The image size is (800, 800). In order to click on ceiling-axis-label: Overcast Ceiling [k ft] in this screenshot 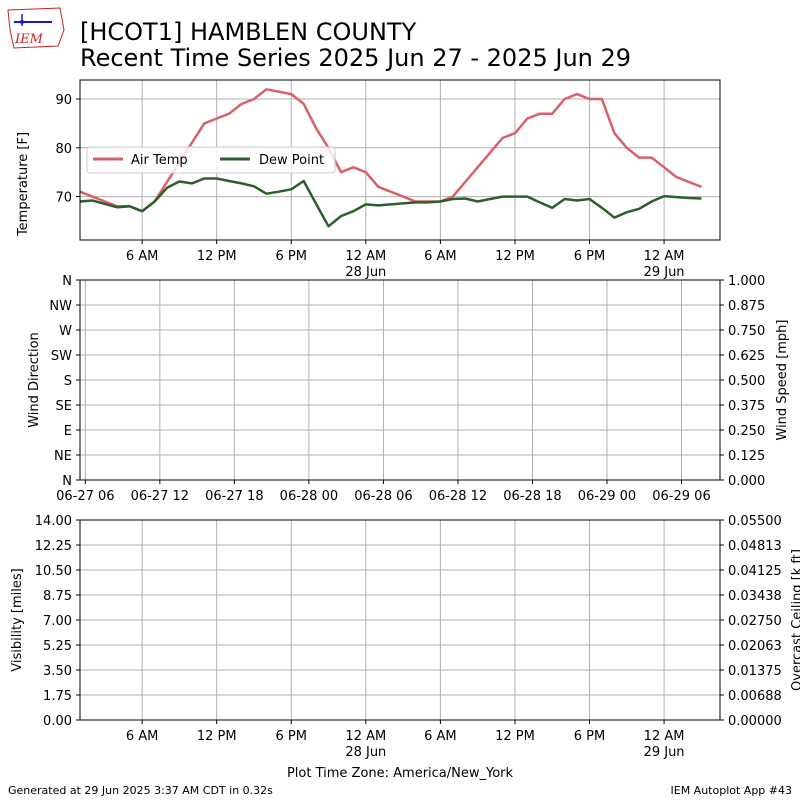, I will do `click(795, 620)`.